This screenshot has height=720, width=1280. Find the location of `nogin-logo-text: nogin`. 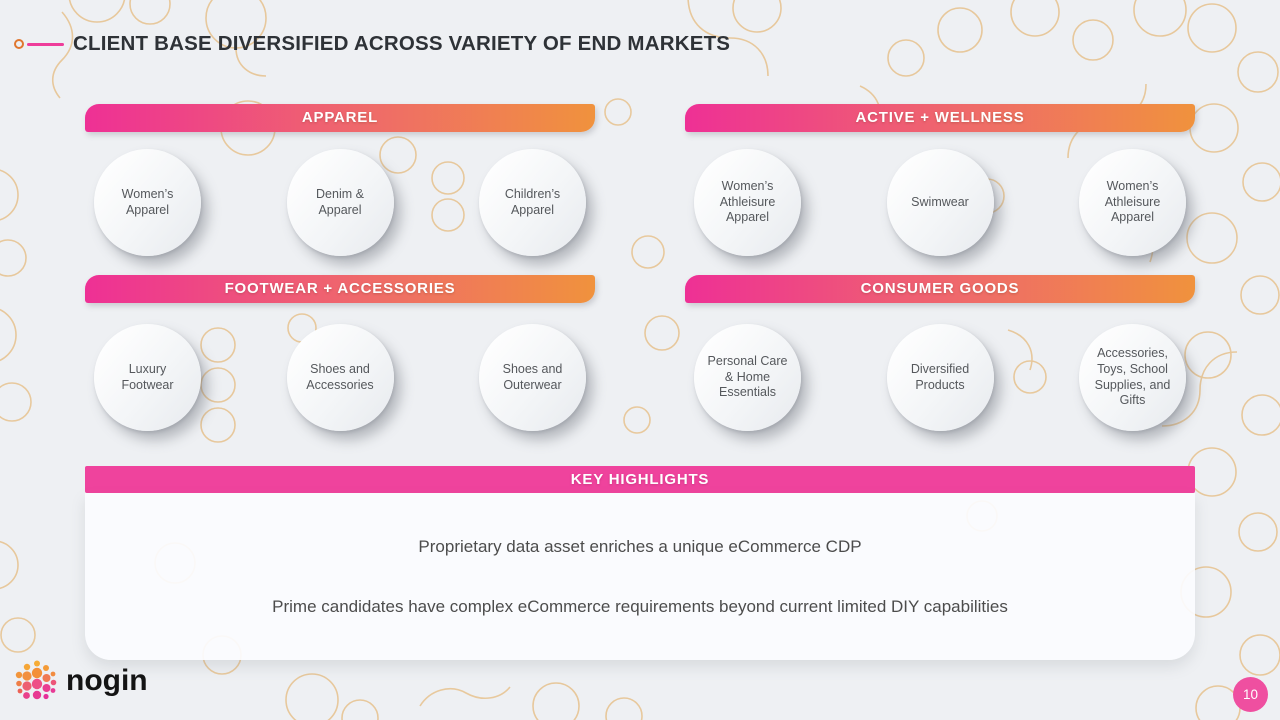

nogin-logo-text: nogin is located at coordinates (107, 680).